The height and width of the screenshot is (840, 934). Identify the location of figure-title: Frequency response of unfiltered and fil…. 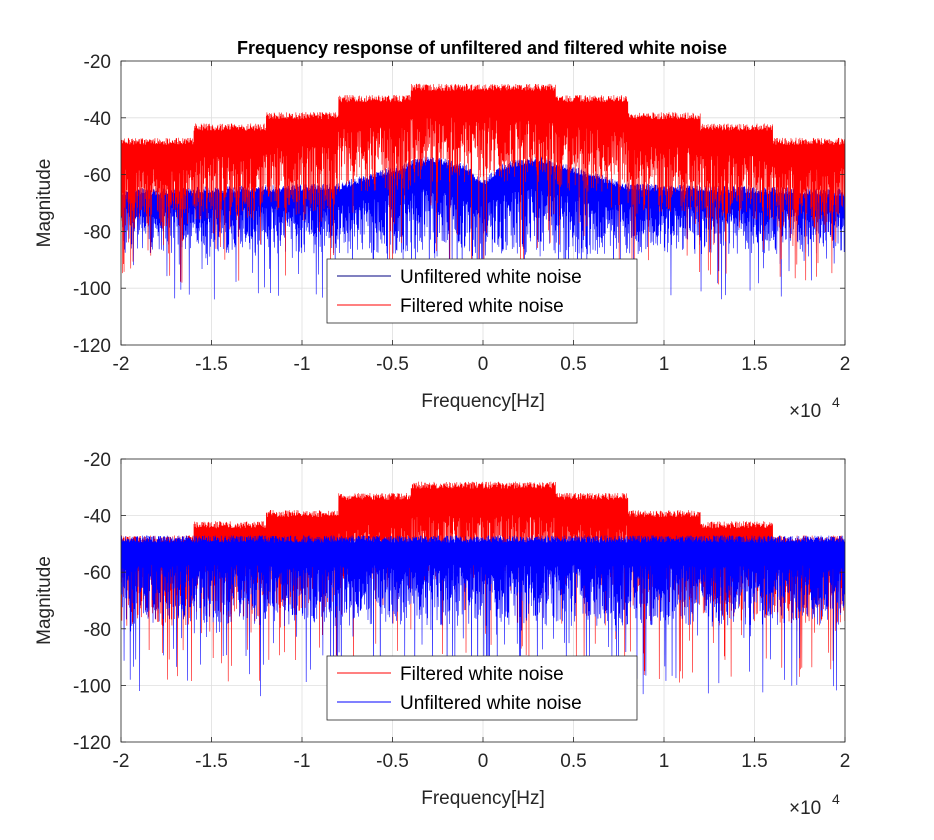
(482, 48).